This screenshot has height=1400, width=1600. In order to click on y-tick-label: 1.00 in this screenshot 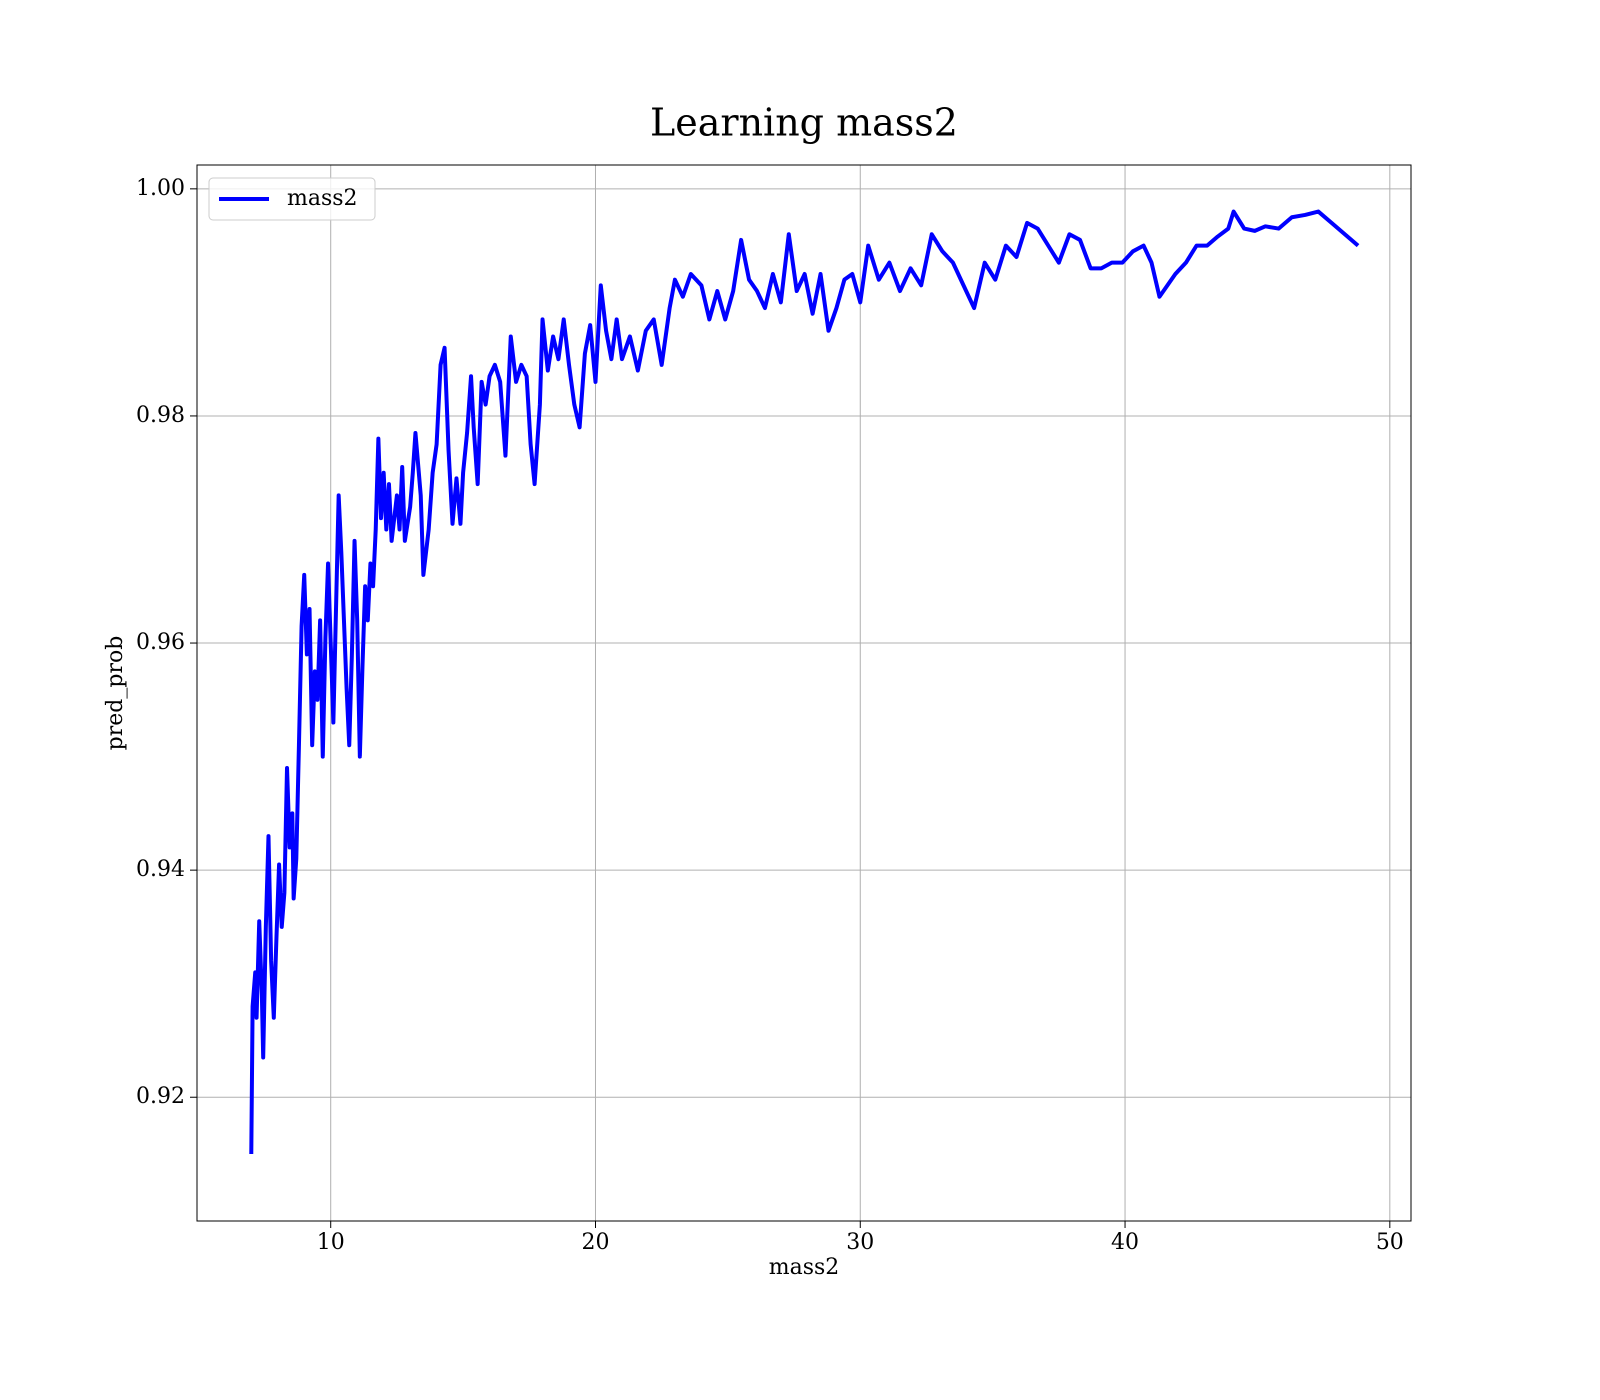, I will do `click(160, 188)`.